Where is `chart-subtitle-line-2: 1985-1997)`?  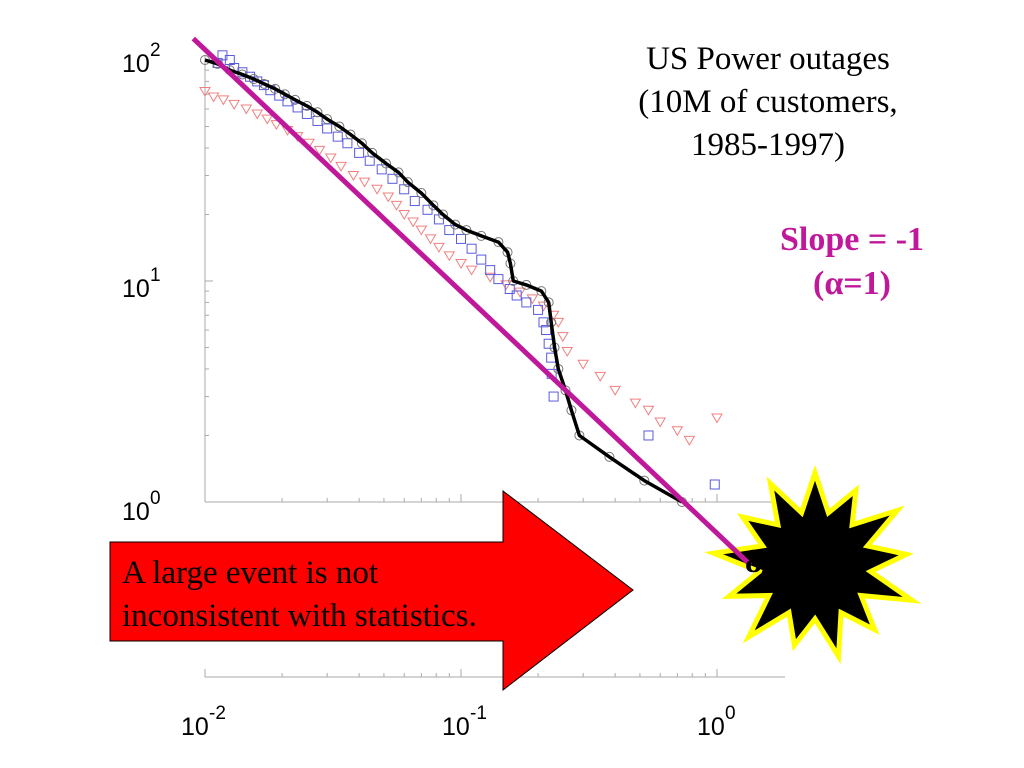
chart-subtitle-line-2: 1985-1997) is located at coordinates (768, 145).